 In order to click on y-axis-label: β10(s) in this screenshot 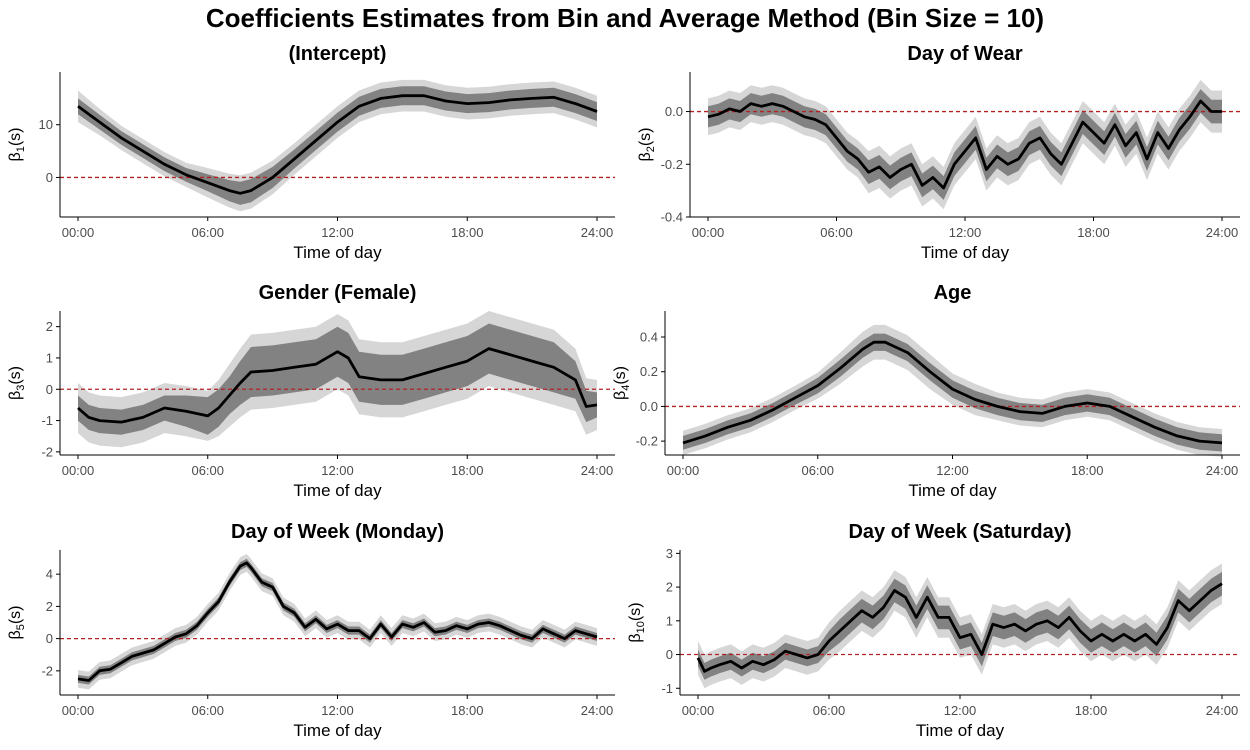, I will do `click(637, 622)`.